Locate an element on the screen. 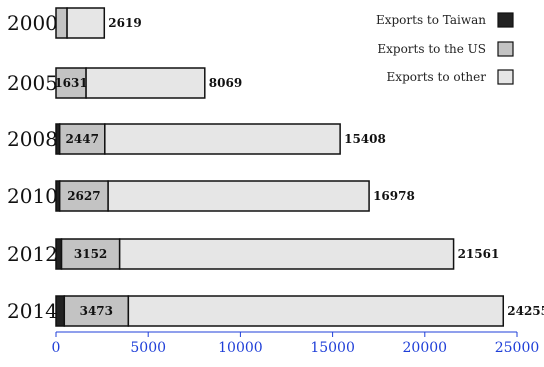 This screenshot has height=367, width=544. bar-segment-exports-to-the-us-2012 is located at coordinates (90, 254).